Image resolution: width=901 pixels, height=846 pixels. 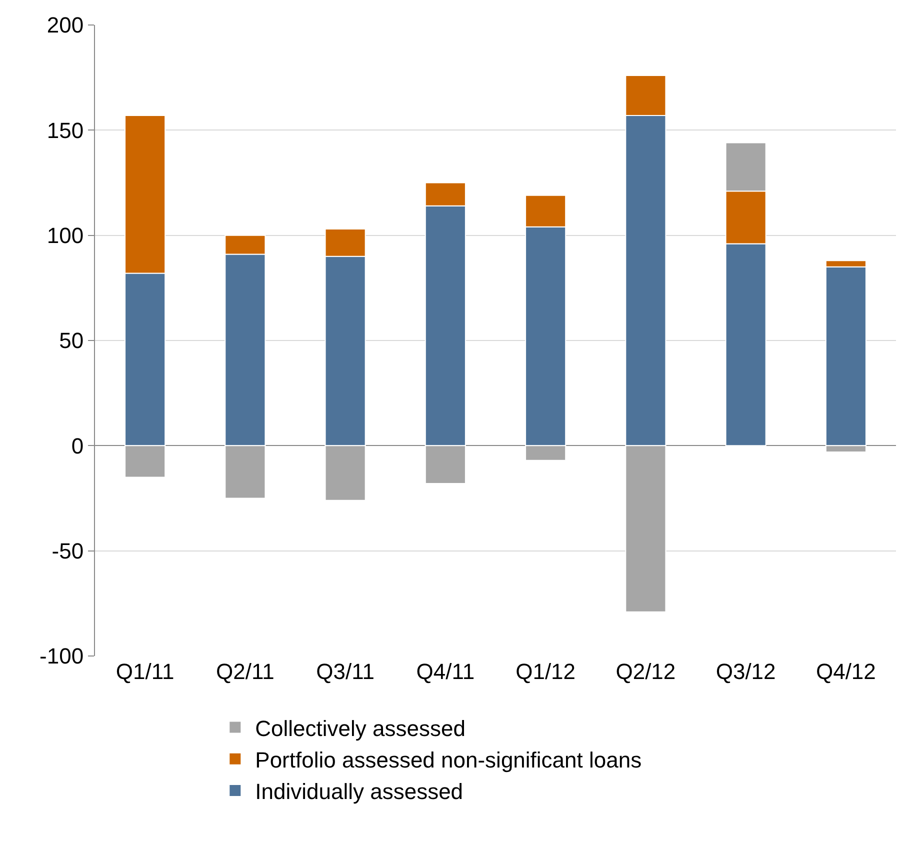 I want to click on legend-label: Collectively assessed, so click(x=360, y=728).